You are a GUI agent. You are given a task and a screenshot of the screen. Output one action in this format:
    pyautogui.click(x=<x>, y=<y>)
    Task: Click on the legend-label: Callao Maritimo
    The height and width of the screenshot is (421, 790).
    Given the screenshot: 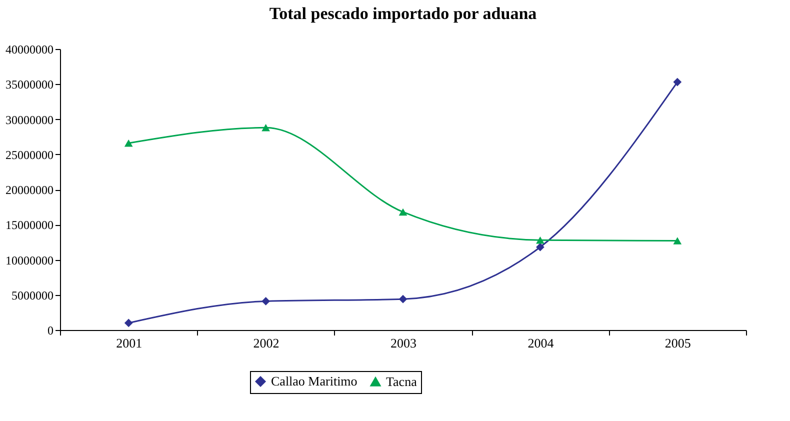 What is the action you would take?
    pyautogui.click(x=314, y=381)
    